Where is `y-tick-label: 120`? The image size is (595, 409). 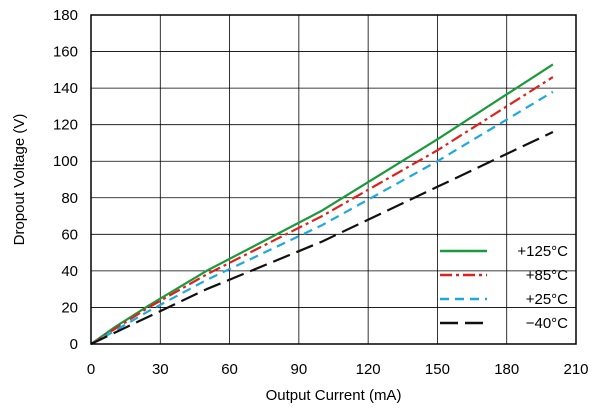 y-tick-label: 120 is located at coordinates (65, 125).